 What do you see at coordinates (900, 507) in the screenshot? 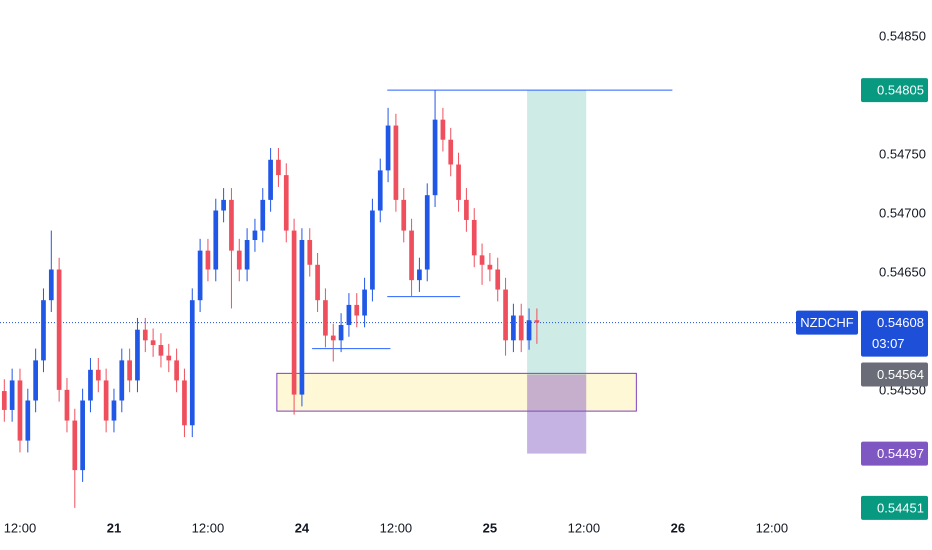
I see `price-badge-label: 0.54451` at bounding box center [900, 507].